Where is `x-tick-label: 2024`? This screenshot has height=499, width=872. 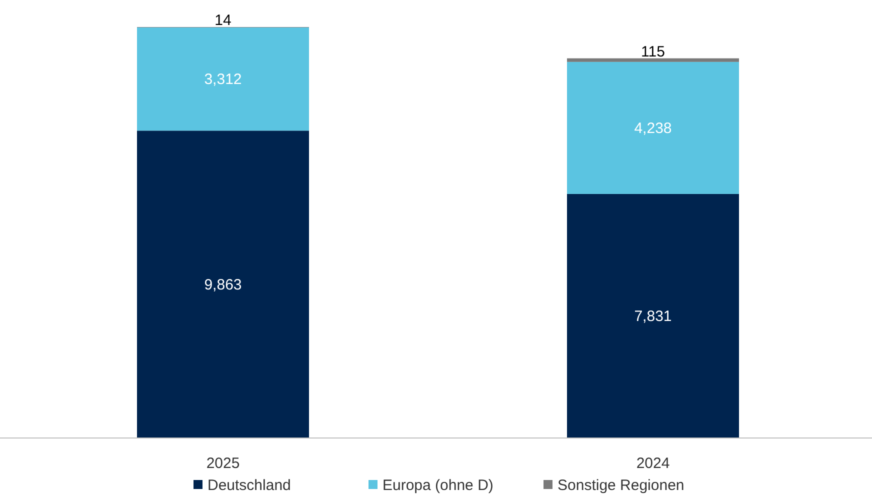
x-tick-label: 2024 is located at coordinates (653, 463).